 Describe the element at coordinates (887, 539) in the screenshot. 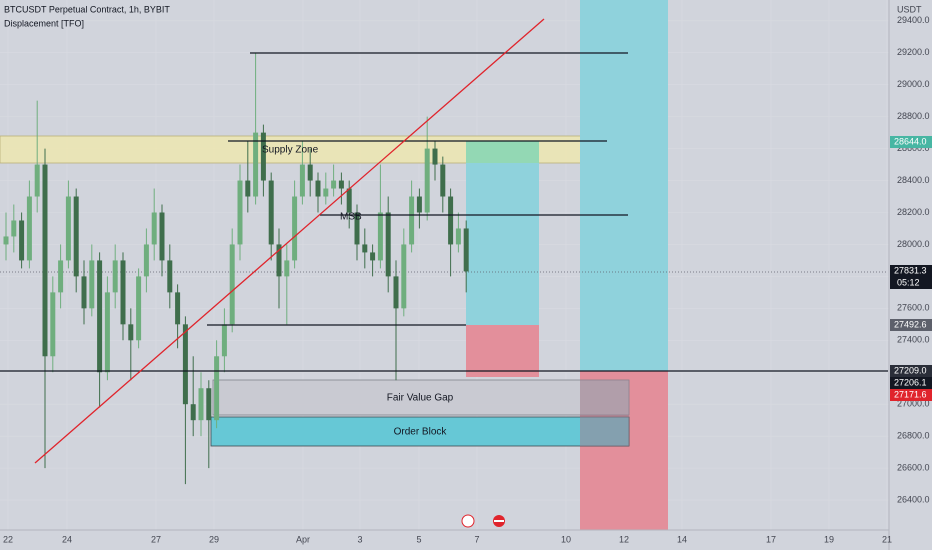

I see `x-tick-label: 21` at that location.